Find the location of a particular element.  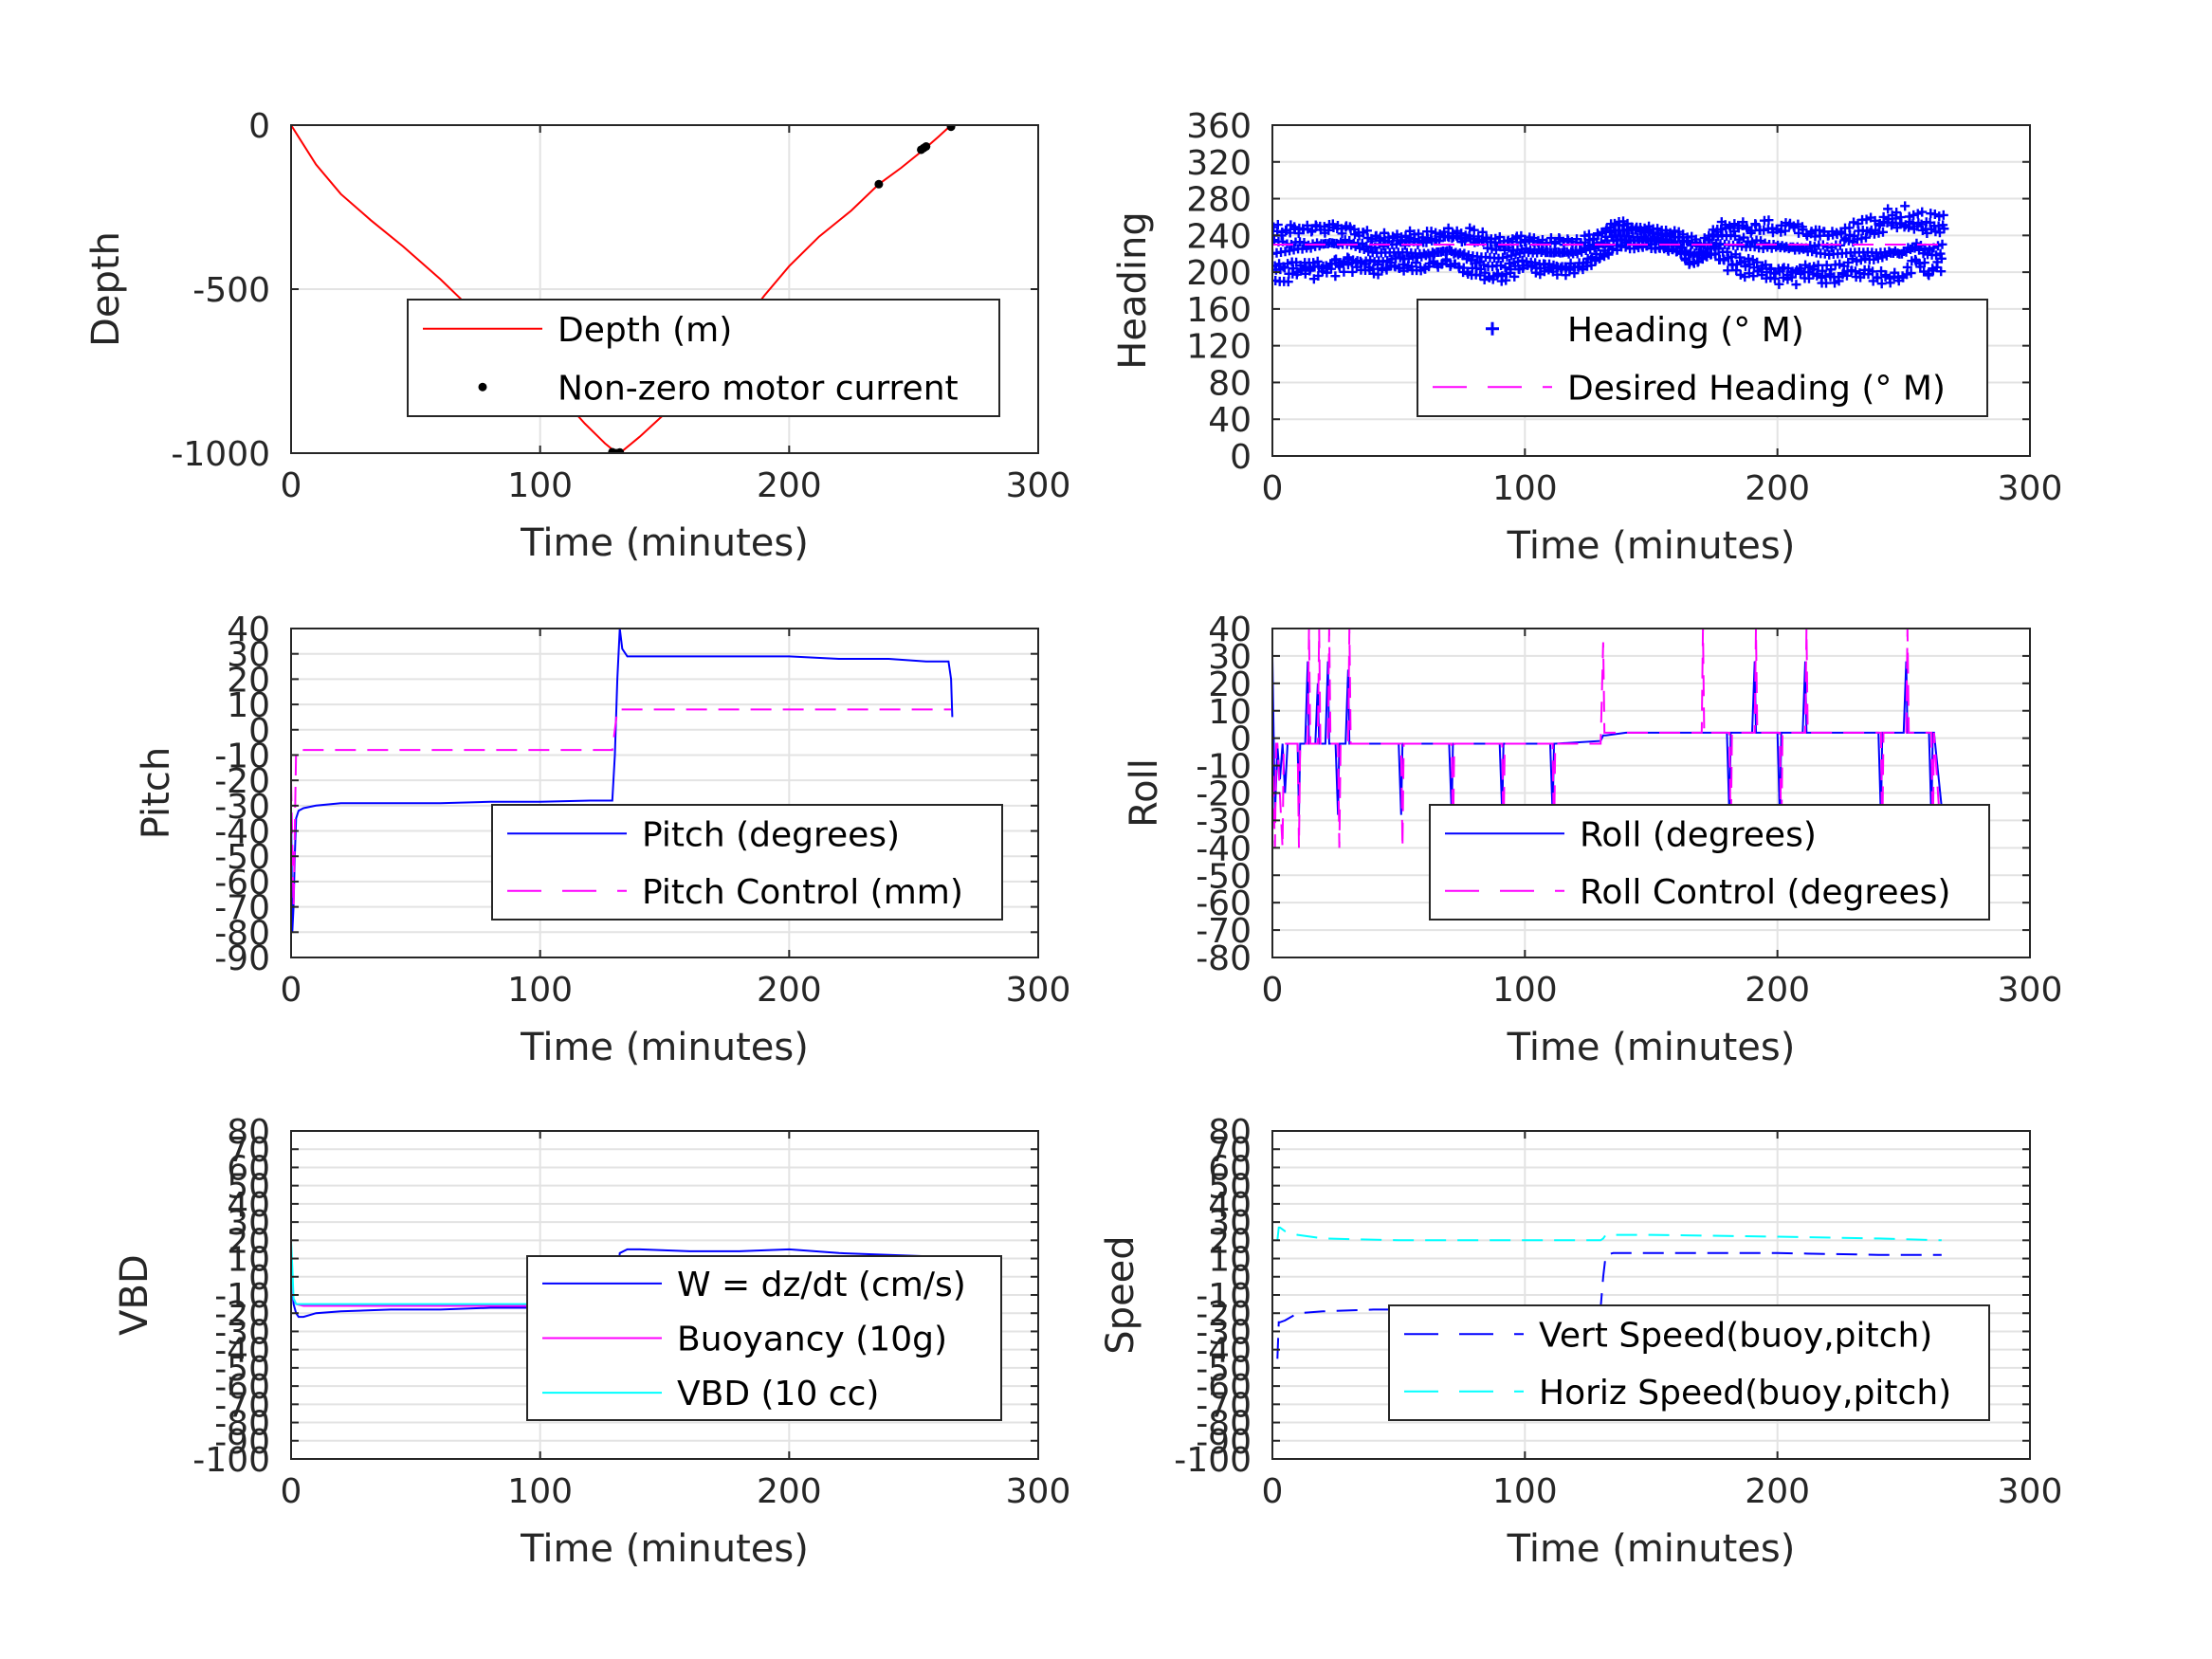

series-2-line is located at coordinates (1607, 738).